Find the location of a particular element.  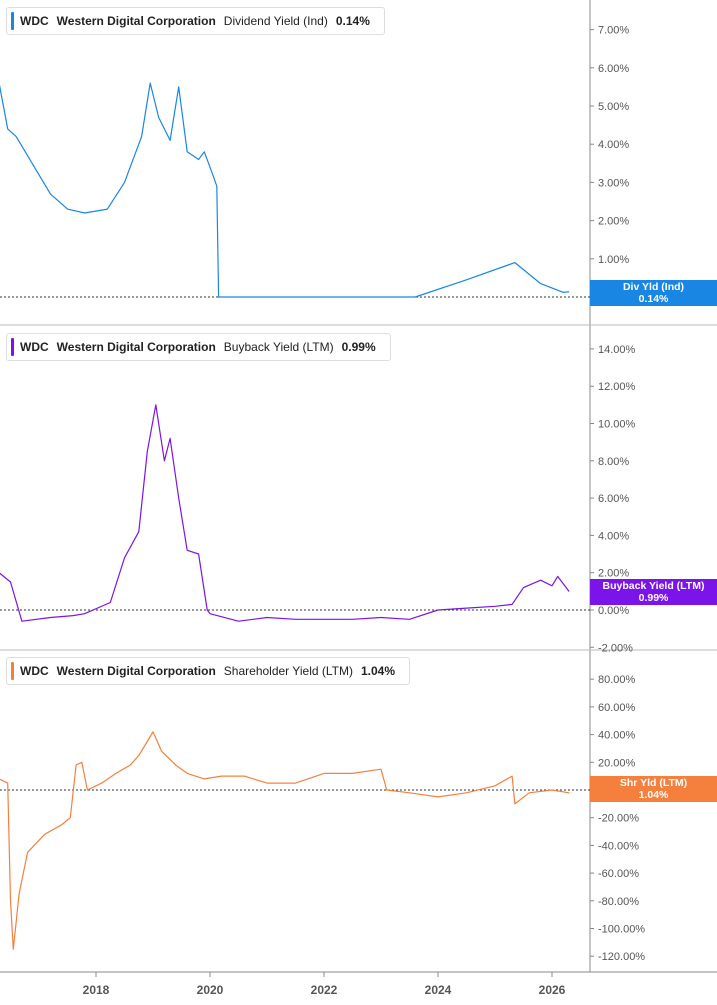

y-tick-label: -40.00% is located at coordinates (618, 846).